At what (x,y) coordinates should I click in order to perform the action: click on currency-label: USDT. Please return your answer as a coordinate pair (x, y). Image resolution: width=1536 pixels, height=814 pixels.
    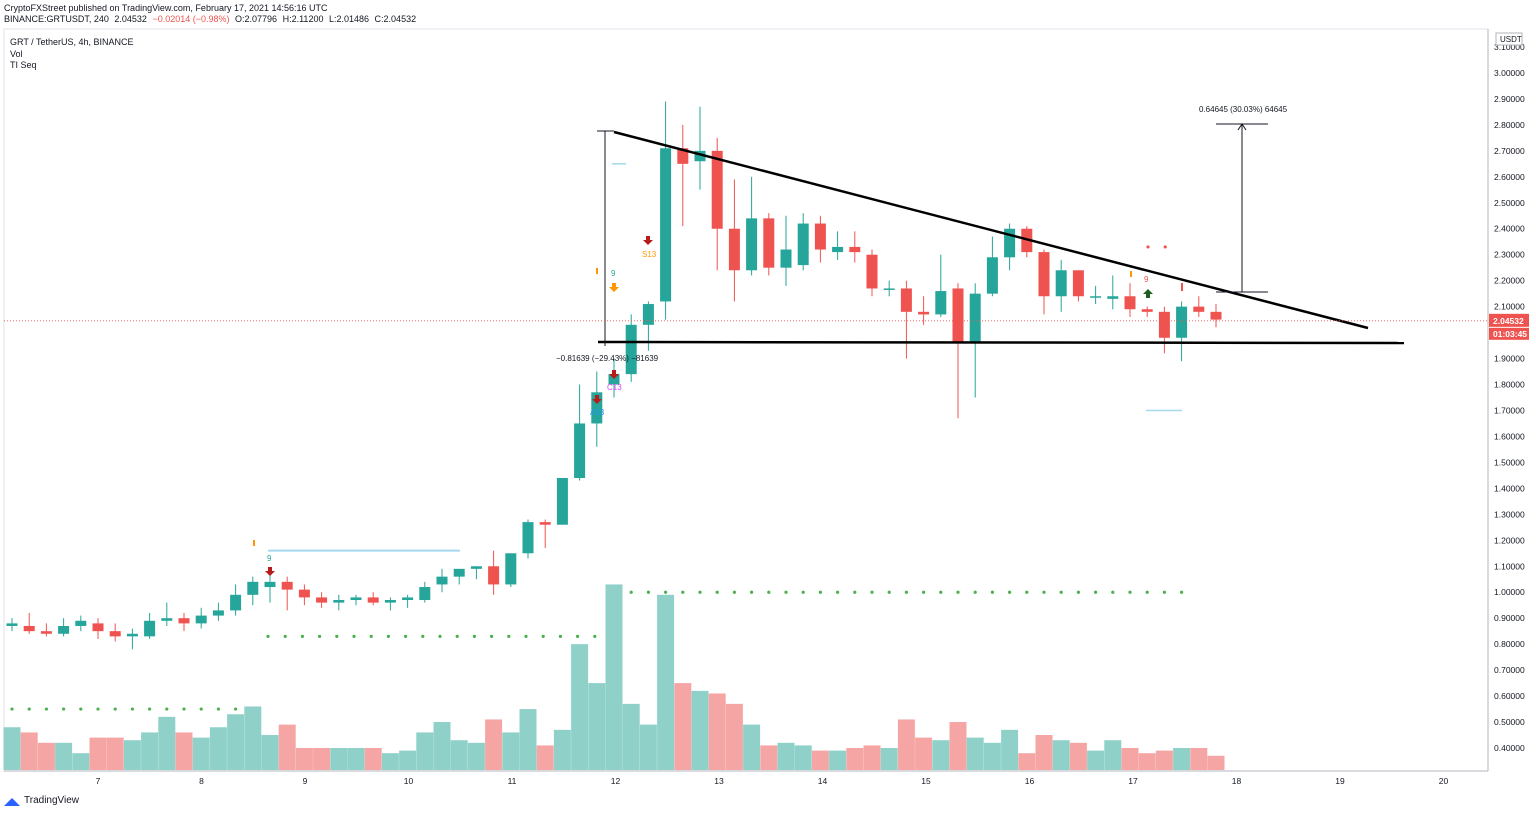
    Looking at the image, I should click on (1511, 39).